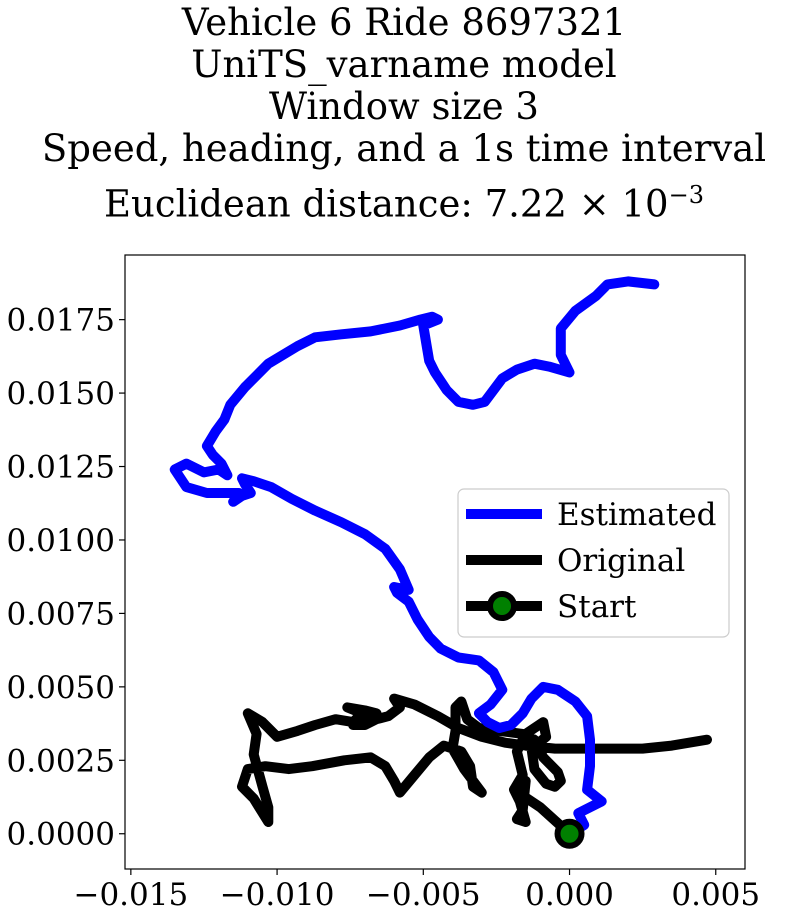 The height and width of the screenshot is (917, 808). What do you see at coordinates (61, 761) in the screenshot?
I see `y-tick-label: 0.0025` at bounding box center [61, 761].